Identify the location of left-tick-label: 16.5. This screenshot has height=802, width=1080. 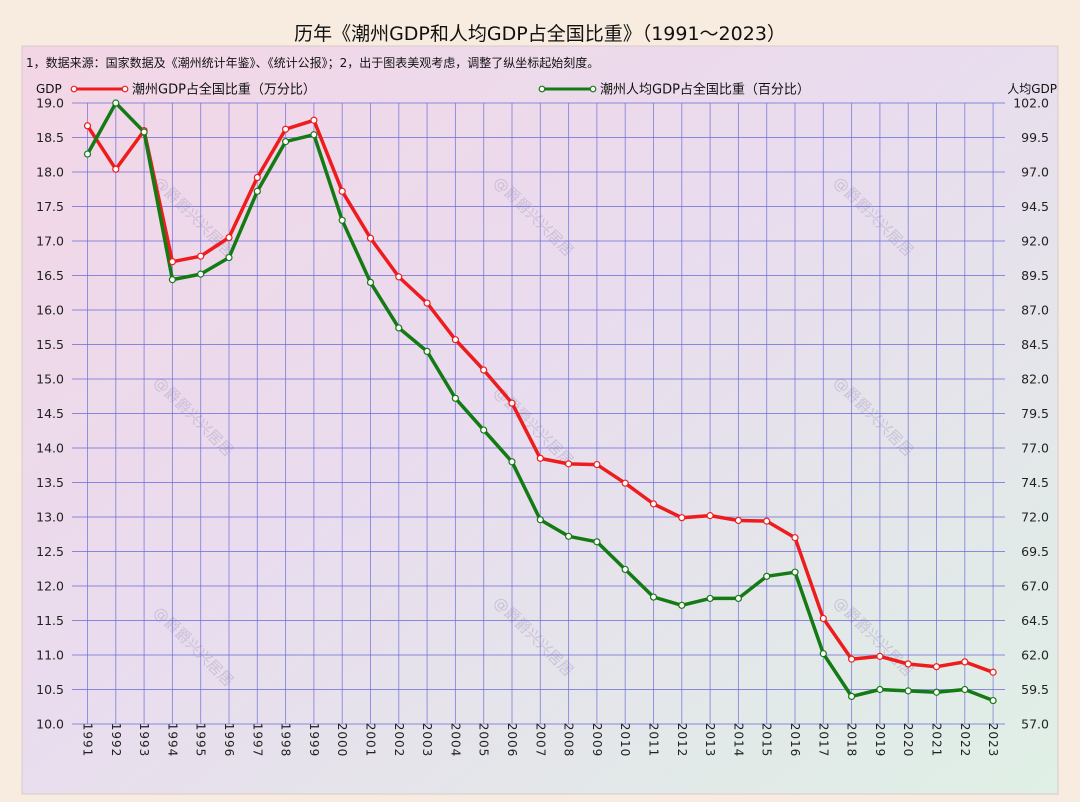
(50, 275).